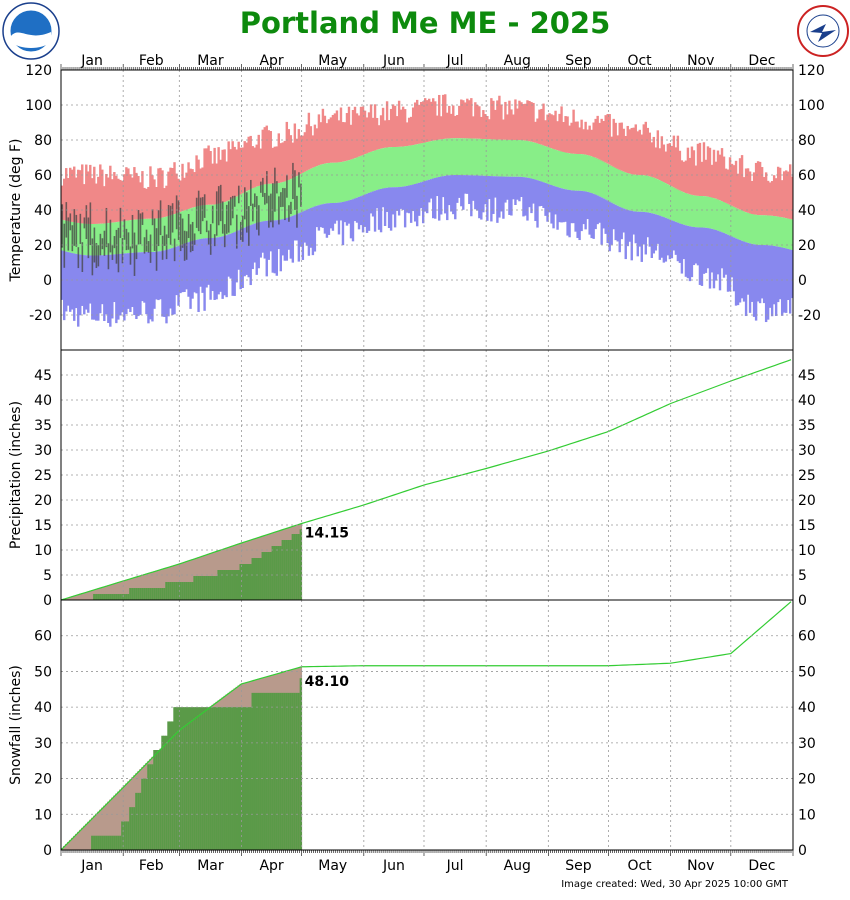 The width and height of the screenshot is (850, 900). Describe the element at coordinates (823, 31) in the screenshot. I see `nws-logo-icon` at that location.